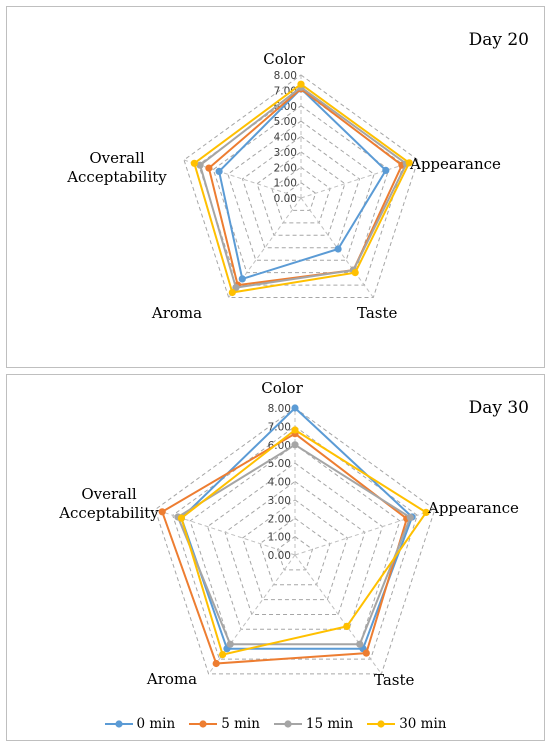  What do you see at coordinates (156, 724) in the screenshot?
I see `legend-label: 0 min` at bounding box center [156, 724].